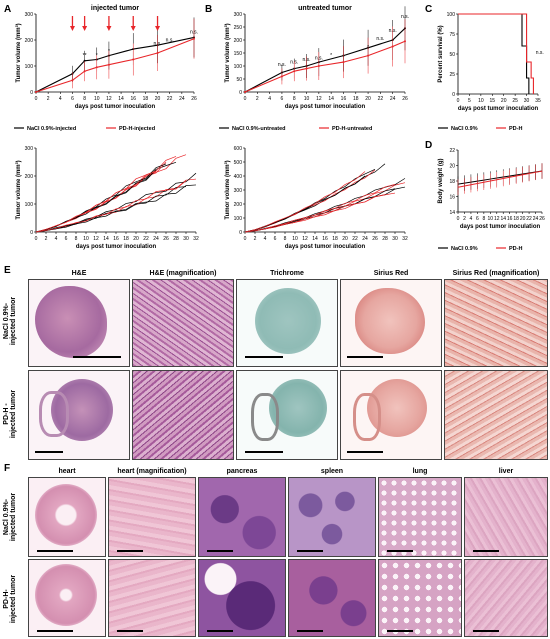 The width and height of the screenshot is (550, 639). What do you see at coordinates (452, 182) in the screenshot?
I see `y-tick-label: 18` at bounding box center [452, 182].